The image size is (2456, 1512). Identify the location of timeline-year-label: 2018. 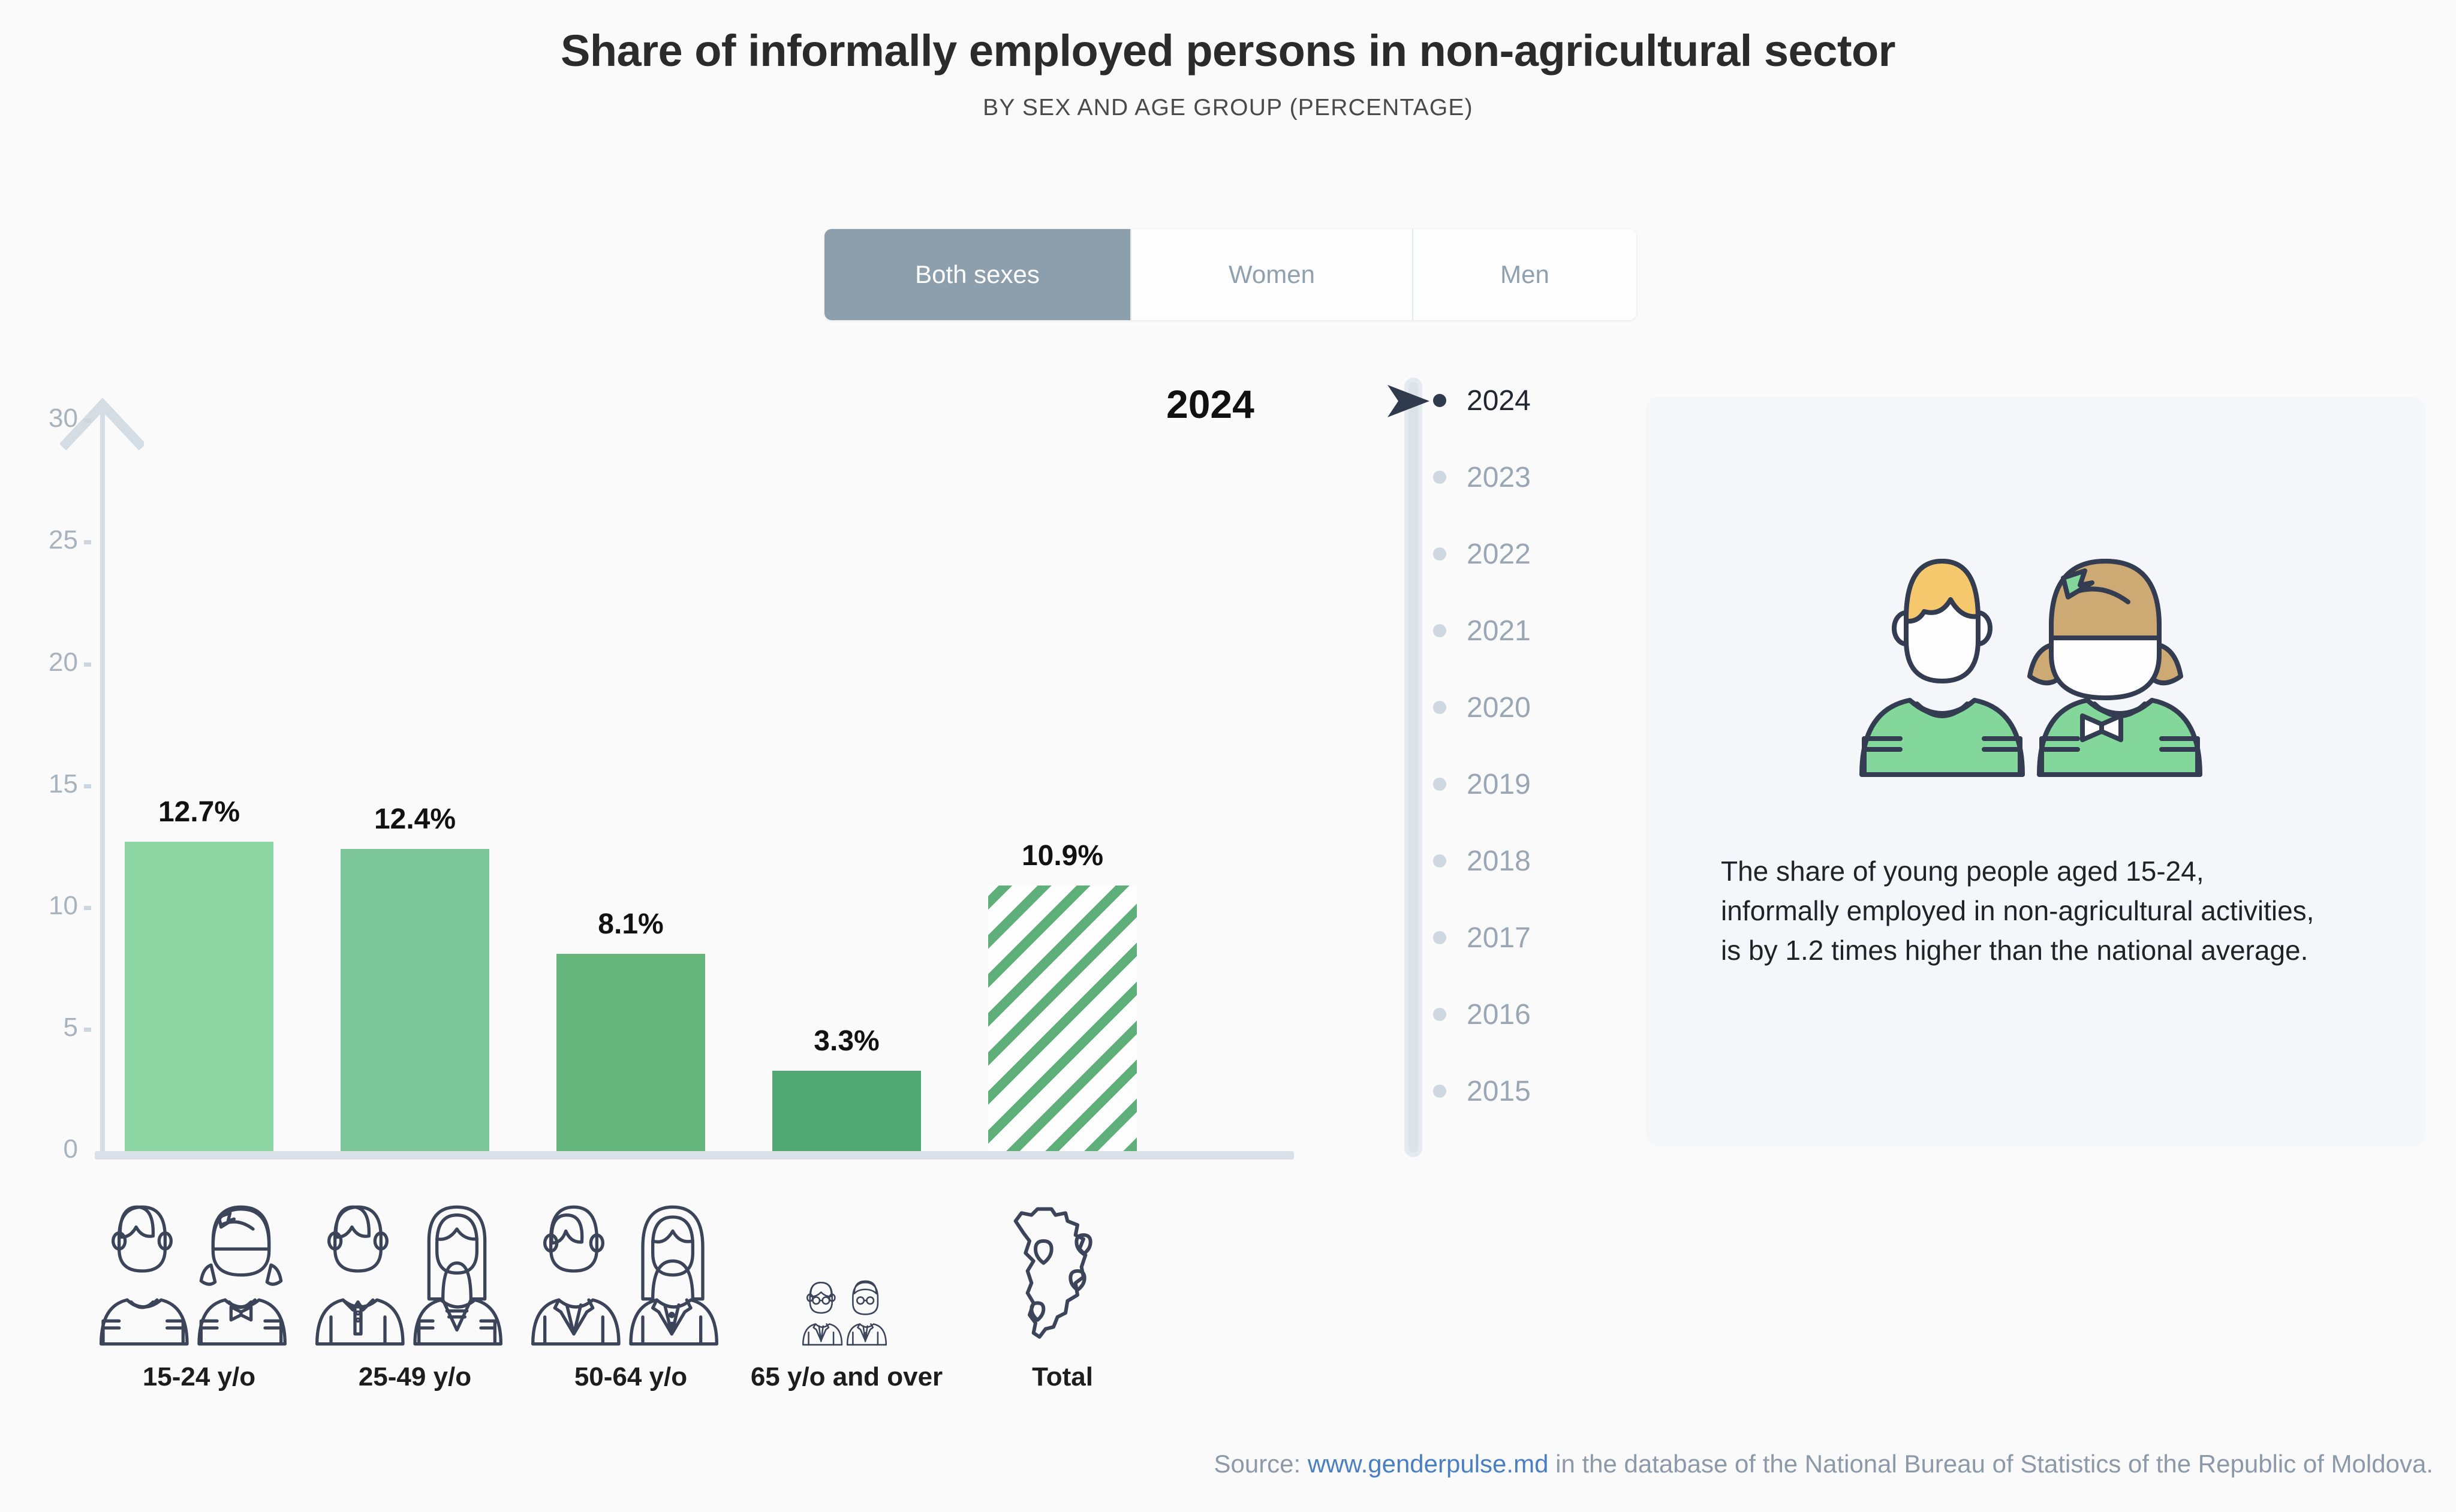
(1499, 861).